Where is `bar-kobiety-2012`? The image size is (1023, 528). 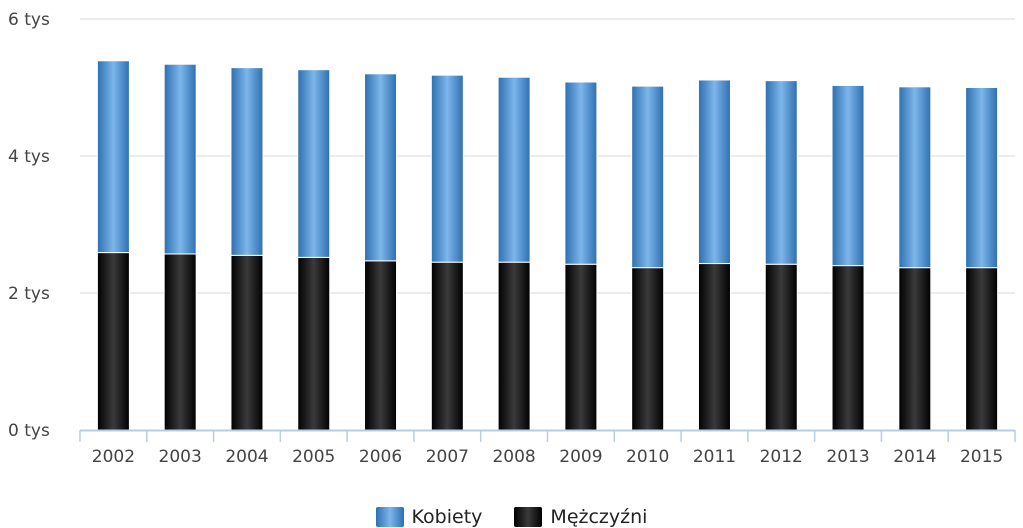
bar-kobiety-2012 is located at coordinates (781, 172).